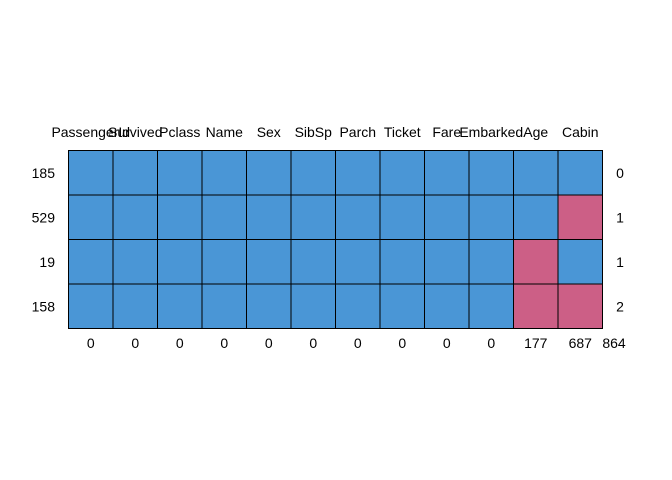 This screenshot has height=480, width=672. I want to click on row-missing-count: 0, so click(620, 173).